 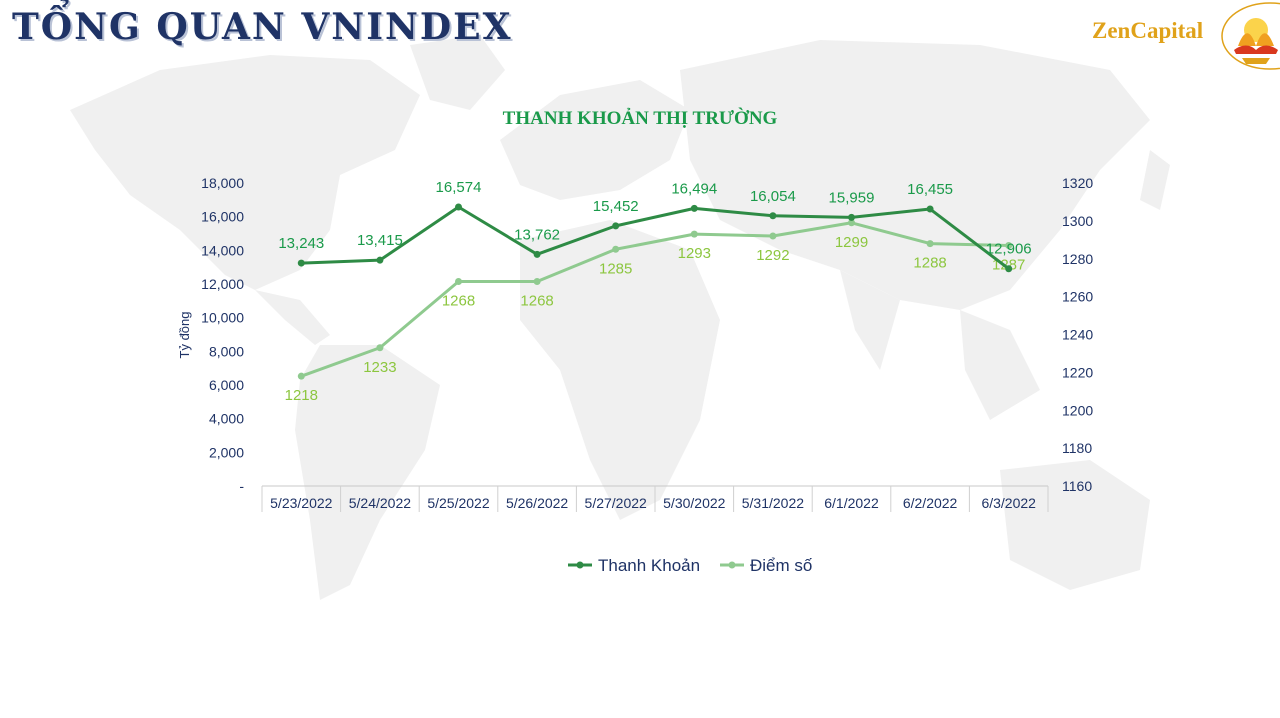 What do you see at coordinates (226, 351) in the screenshot?
I see `left-tick-label: 8,000` at bounding box center [226, 351].